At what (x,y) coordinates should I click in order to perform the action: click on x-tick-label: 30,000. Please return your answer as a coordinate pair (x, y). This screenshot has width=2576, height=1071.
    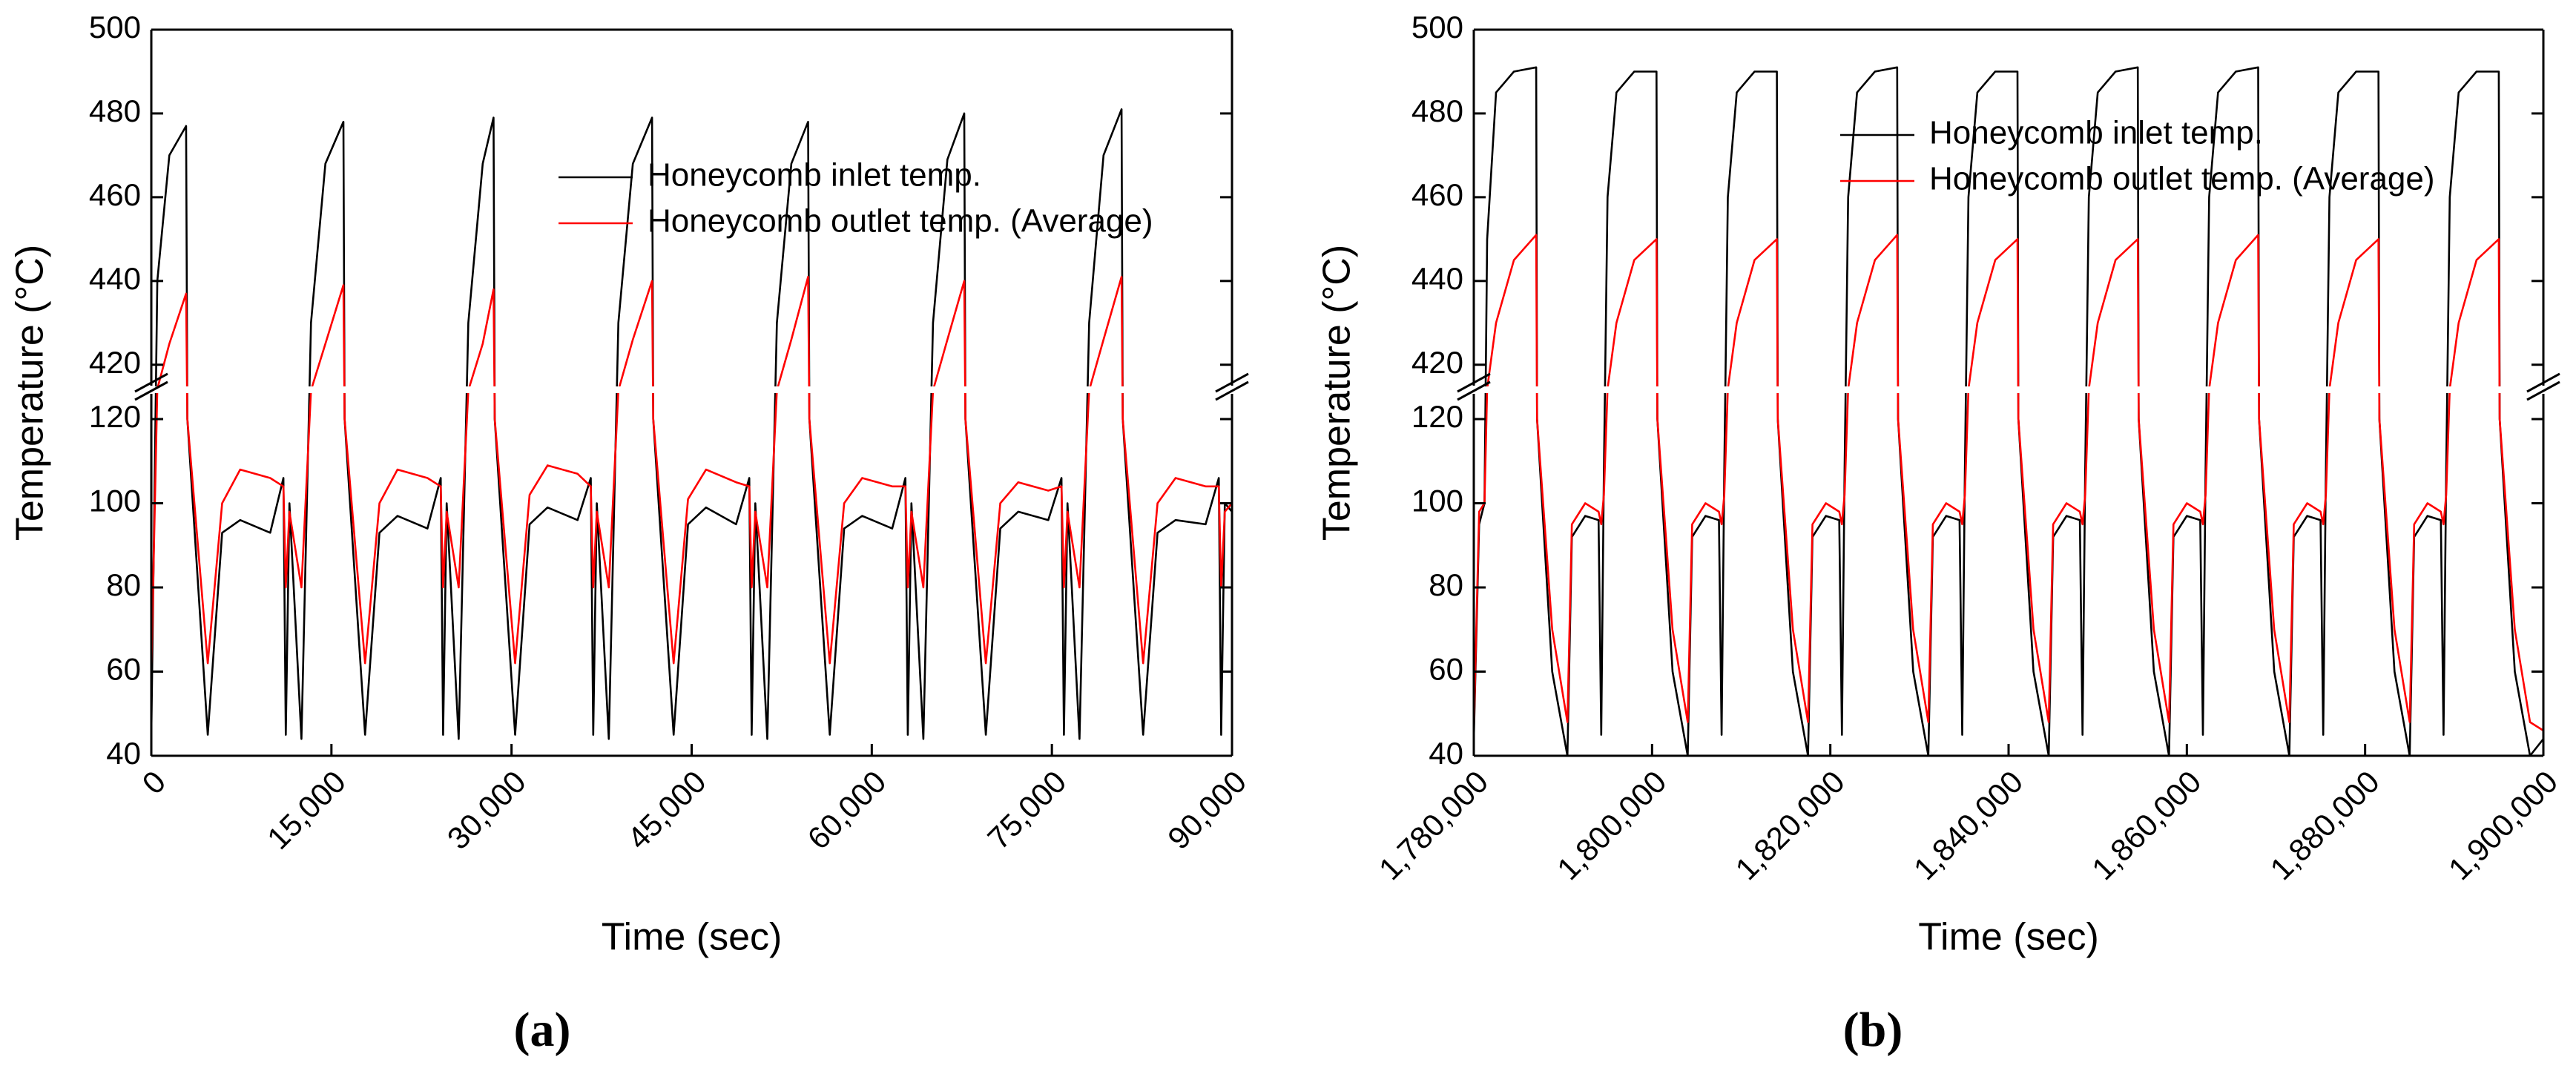
    Looking at the image, I should click on (487, 810).